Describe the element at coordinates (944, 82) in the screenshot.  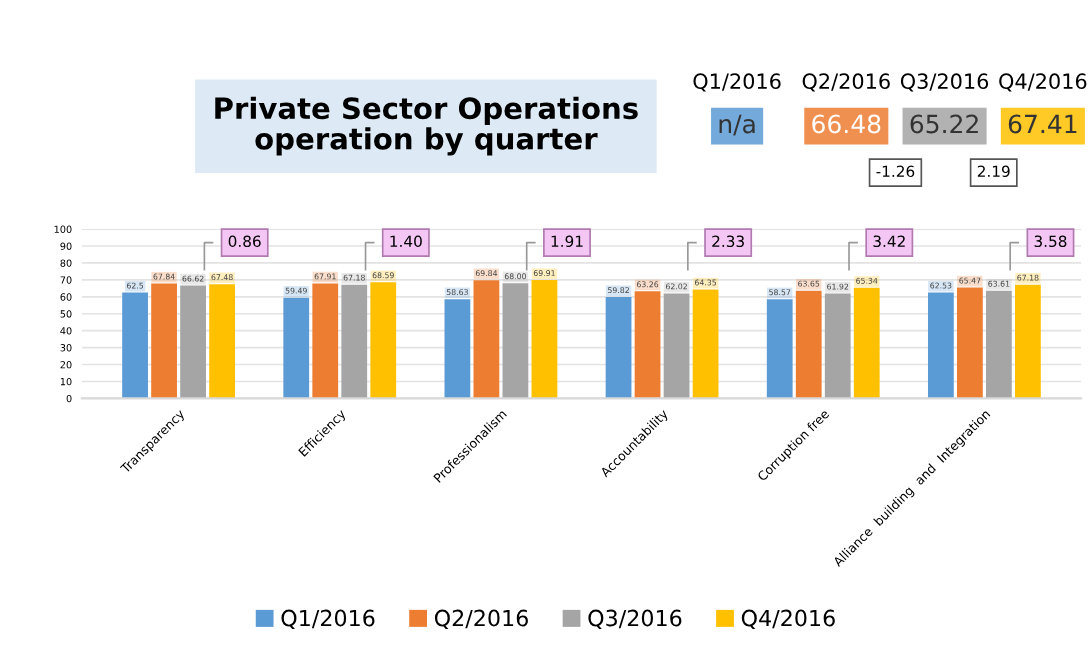
I see `text: Q3/2016` at that location.